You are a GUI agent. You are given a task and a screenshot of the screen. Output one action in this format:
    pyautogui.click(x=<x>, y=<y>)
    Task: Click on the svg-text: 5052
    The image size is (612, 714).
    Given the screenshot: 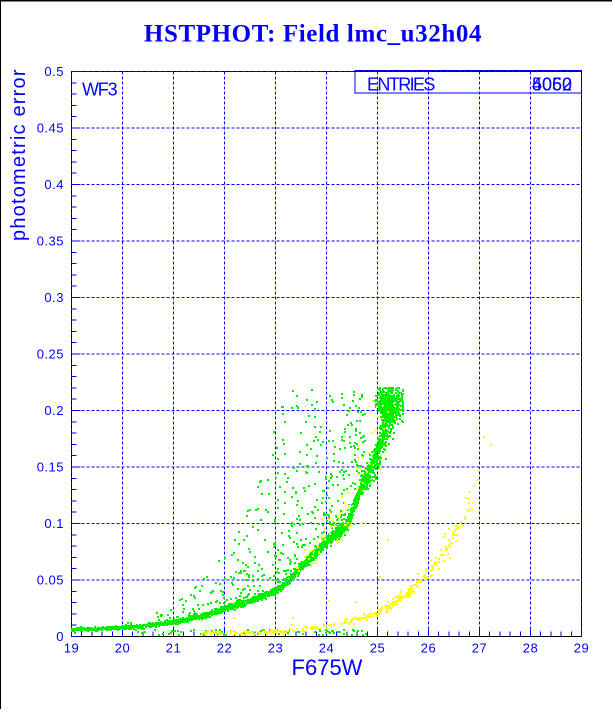 What is the action you would take?
    pyautogui.click(x=552, y=85)
    